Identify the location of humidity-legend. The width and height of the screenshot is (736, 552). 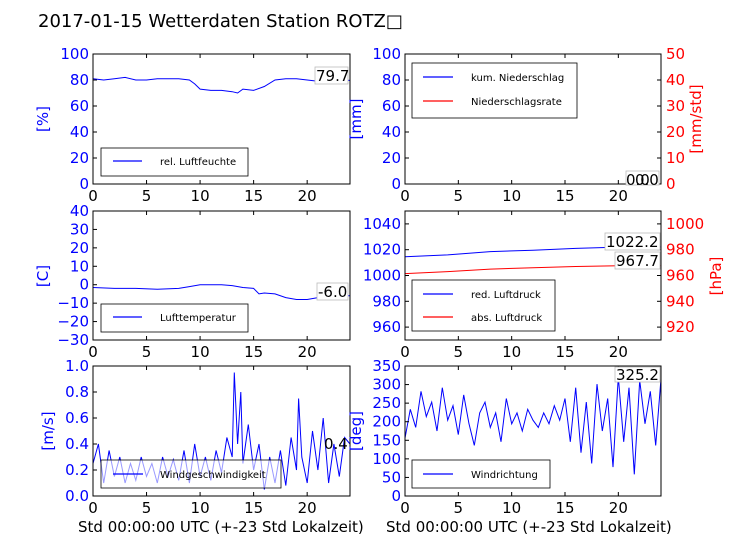
(174, 162).